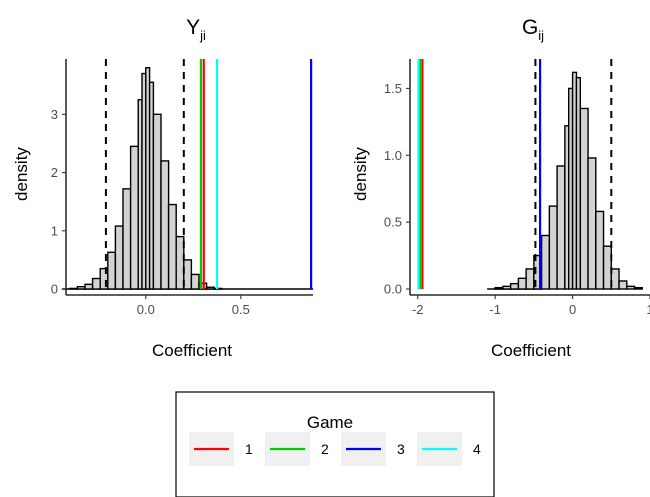 The width and height of the screenshot is (650, 497). I want to click on x-tick-label: -1, so click(495, 309).